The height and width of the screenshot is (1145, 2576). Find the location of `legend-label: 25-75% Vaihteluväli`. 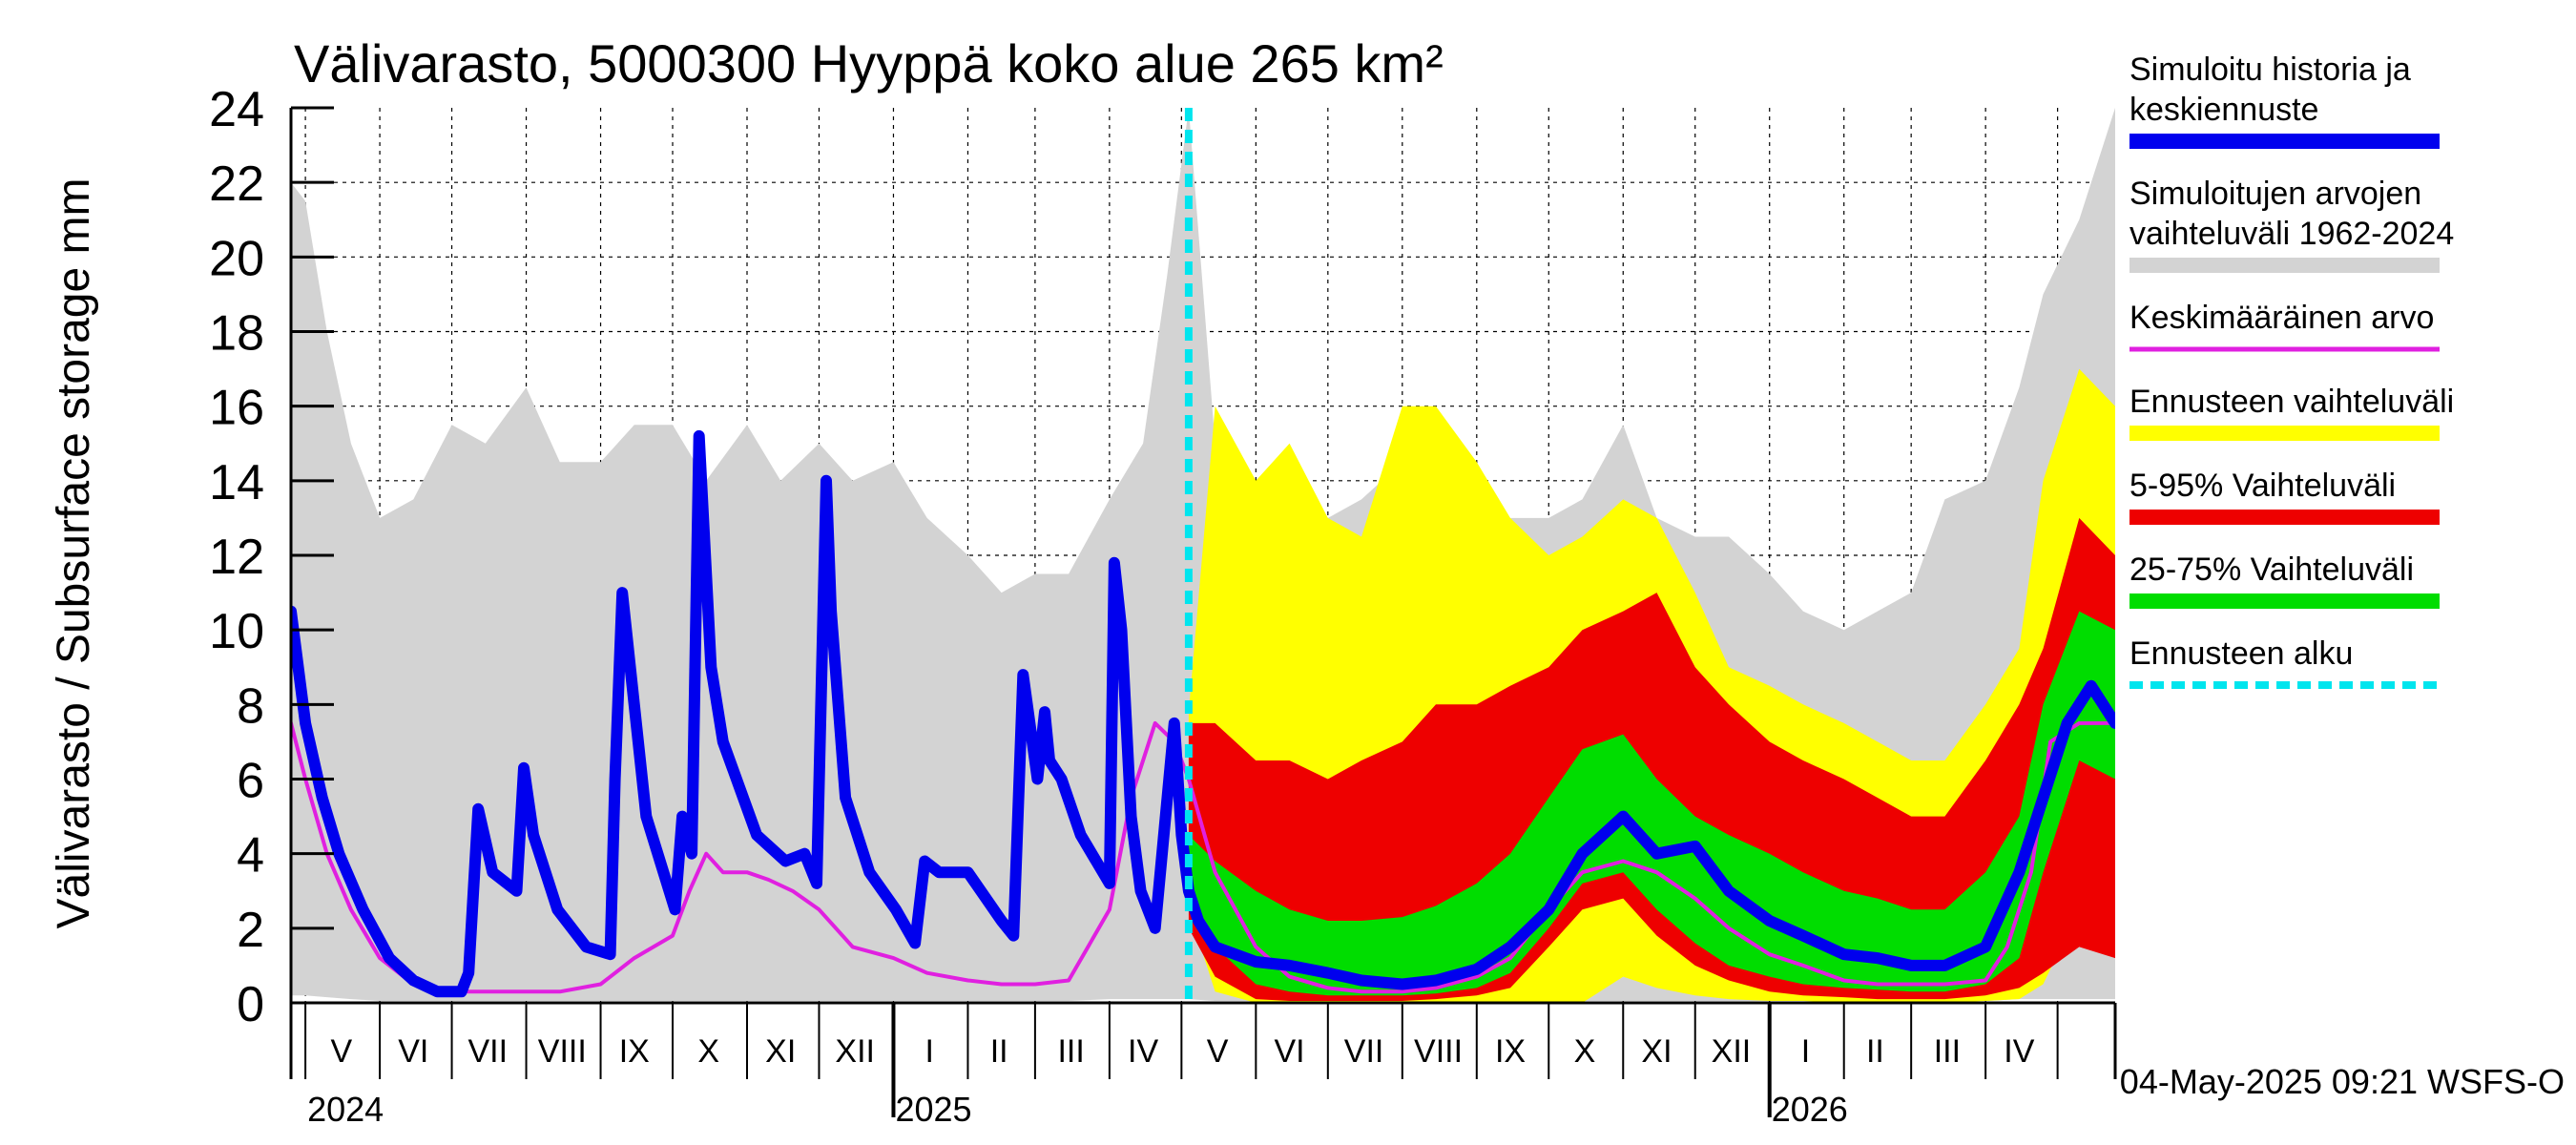

legend-label: 25-75% Vaihteluväli is located at coordinates (2271, 570).